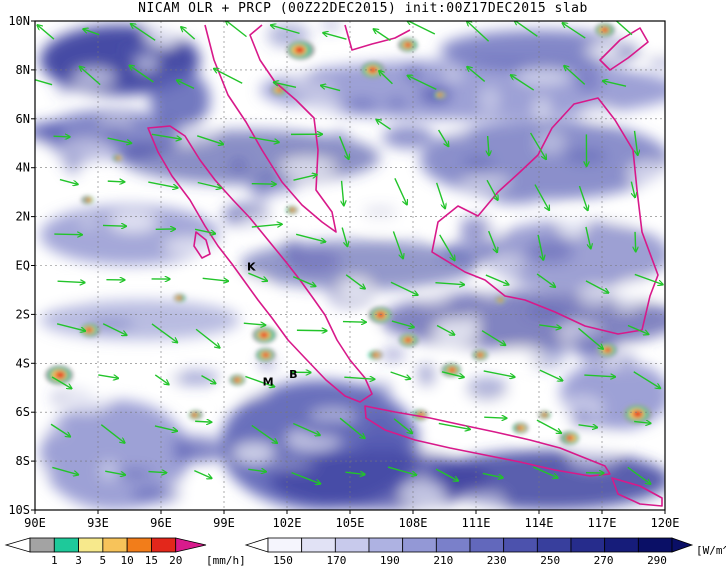 The width and height of the screenshot is (726, 571). I want to click on lon-tick-label: 111E, so click(476, 523).